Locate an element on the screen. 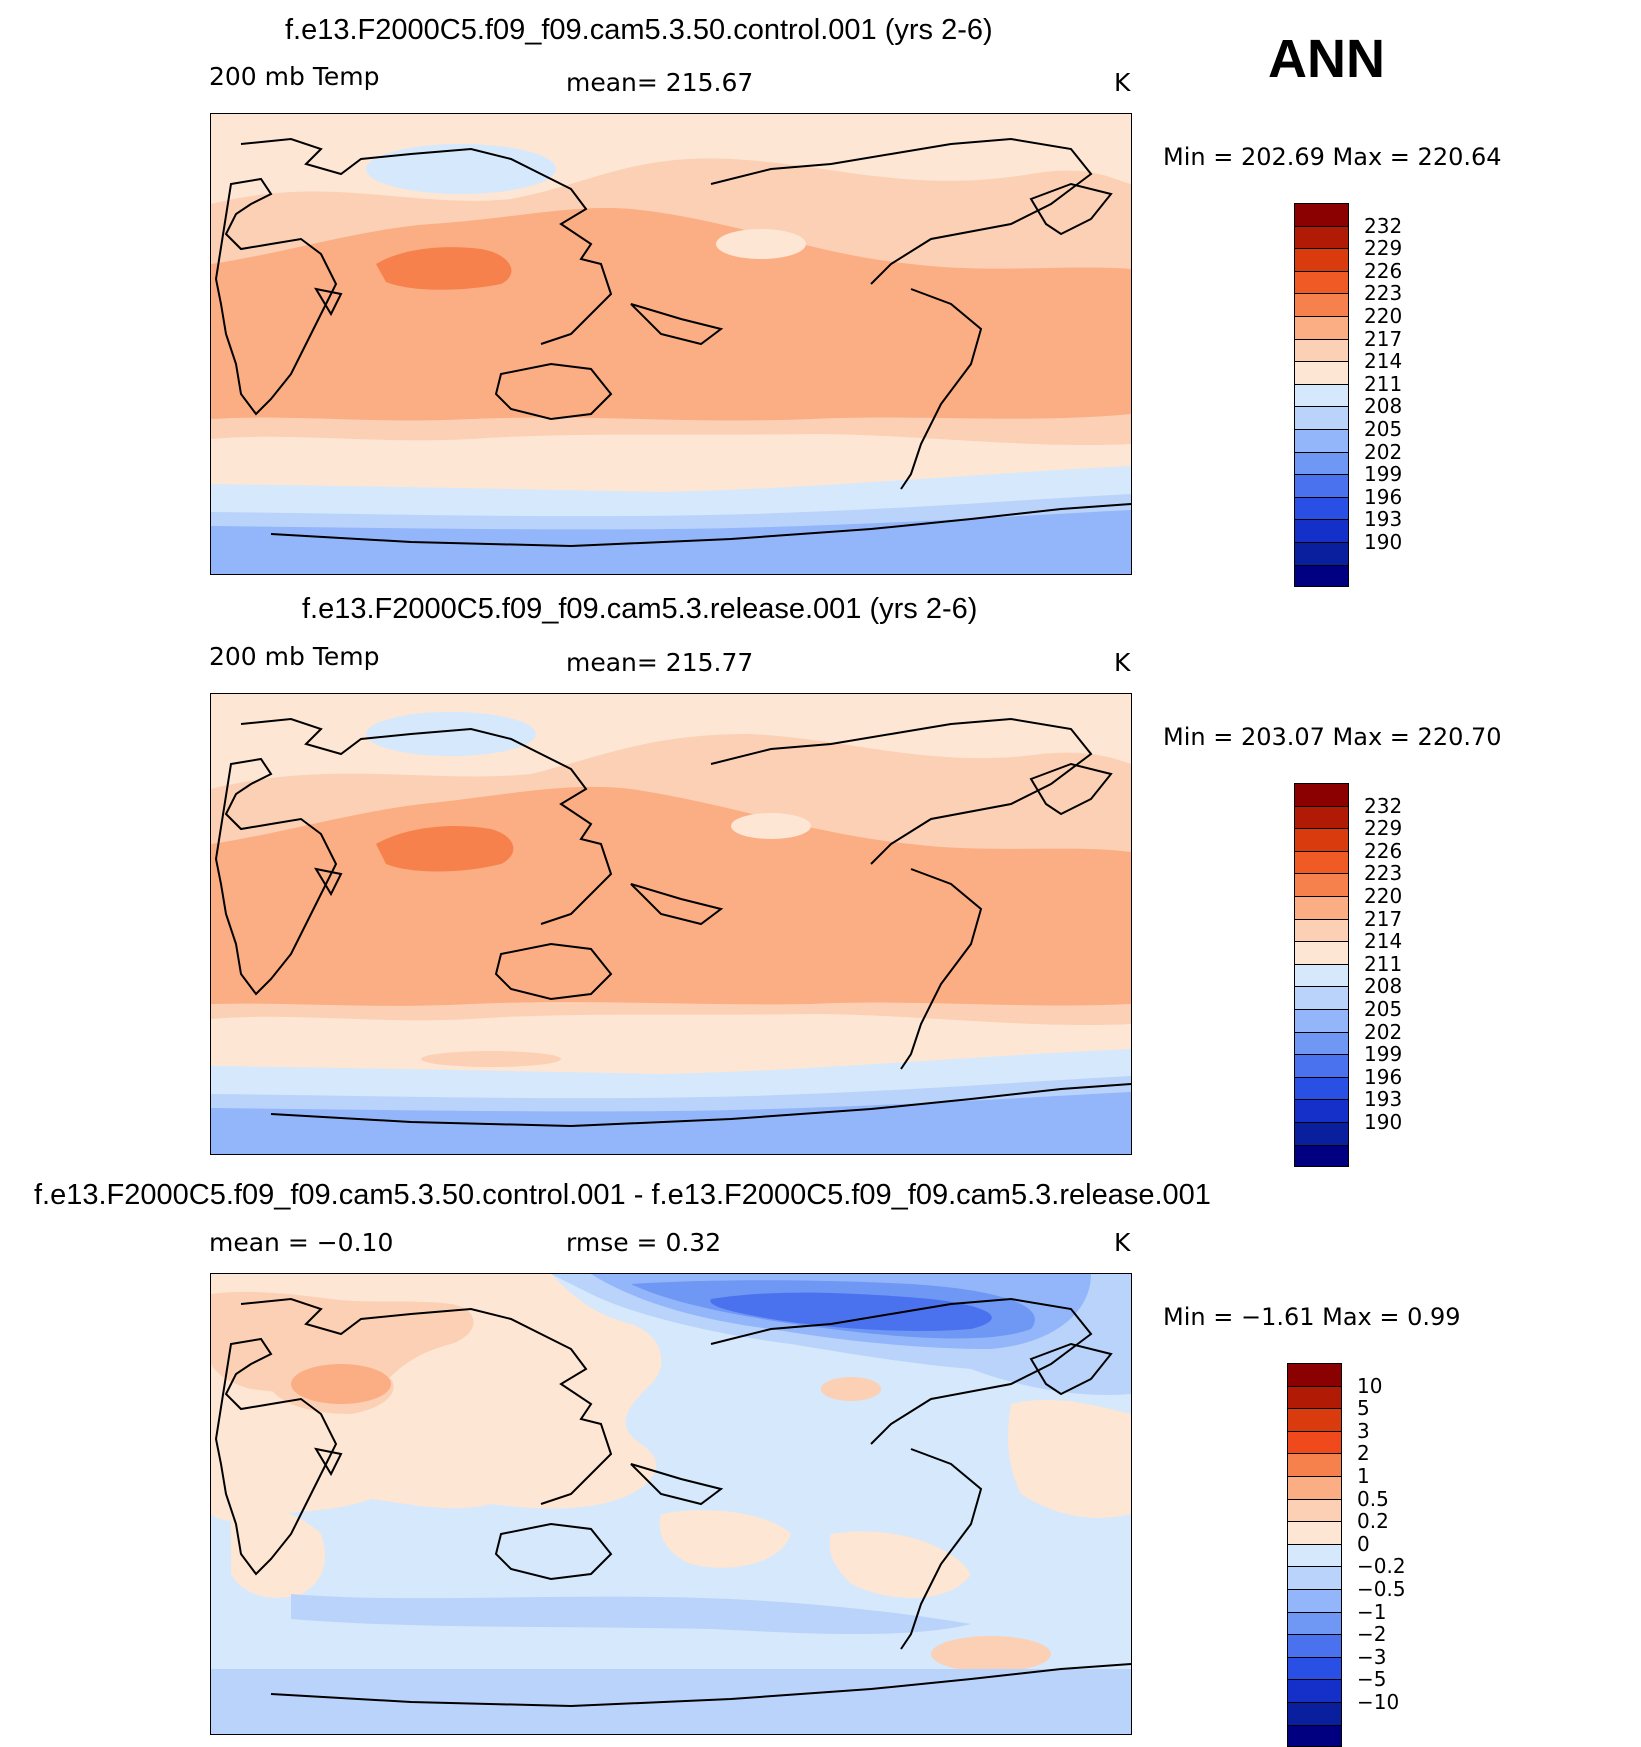  plus-0.5-asia is located at coordinates (341, 1384).